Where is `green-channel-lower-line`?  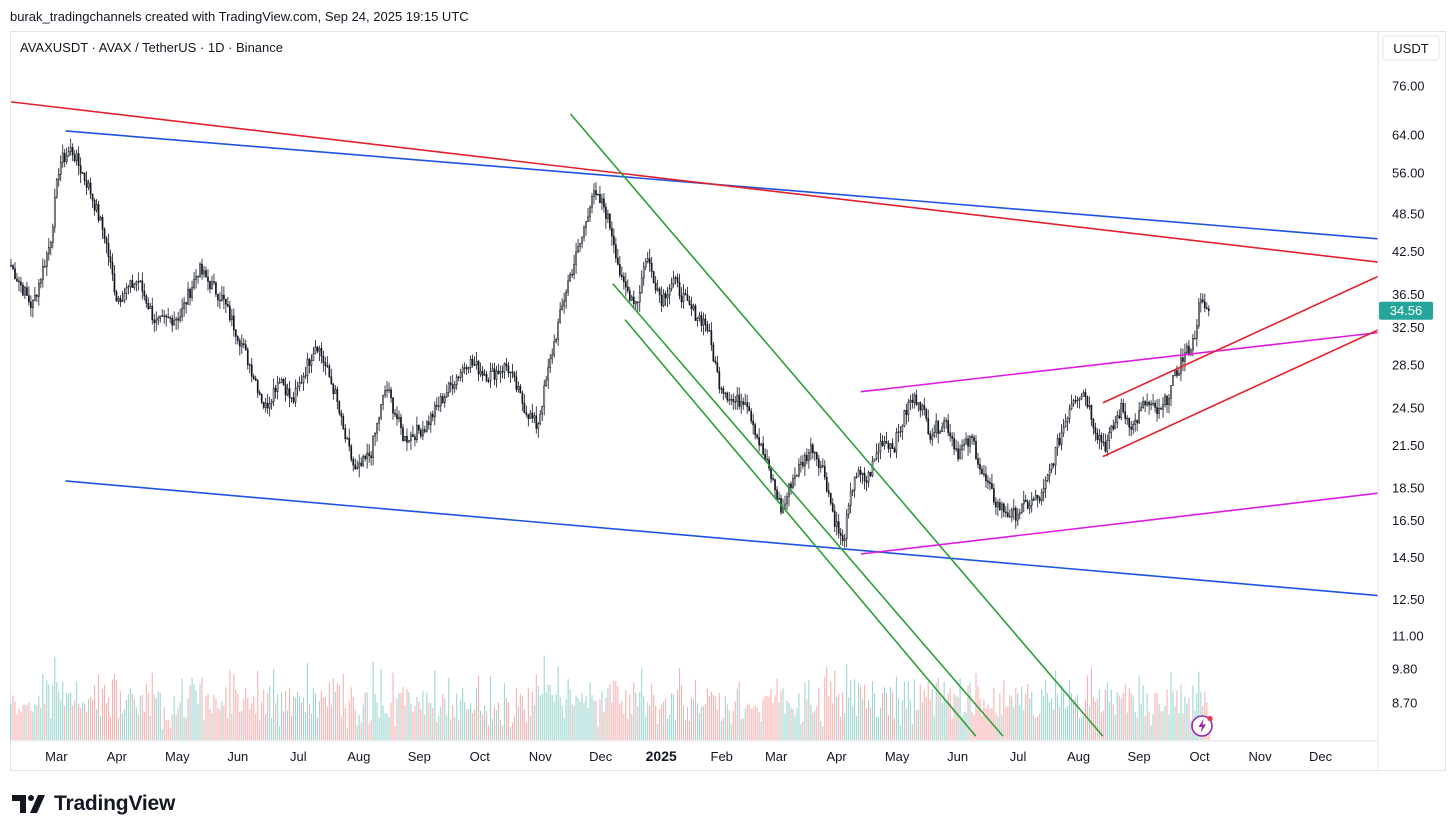
green-channel-lower-line is located at coordinates (800, 528).